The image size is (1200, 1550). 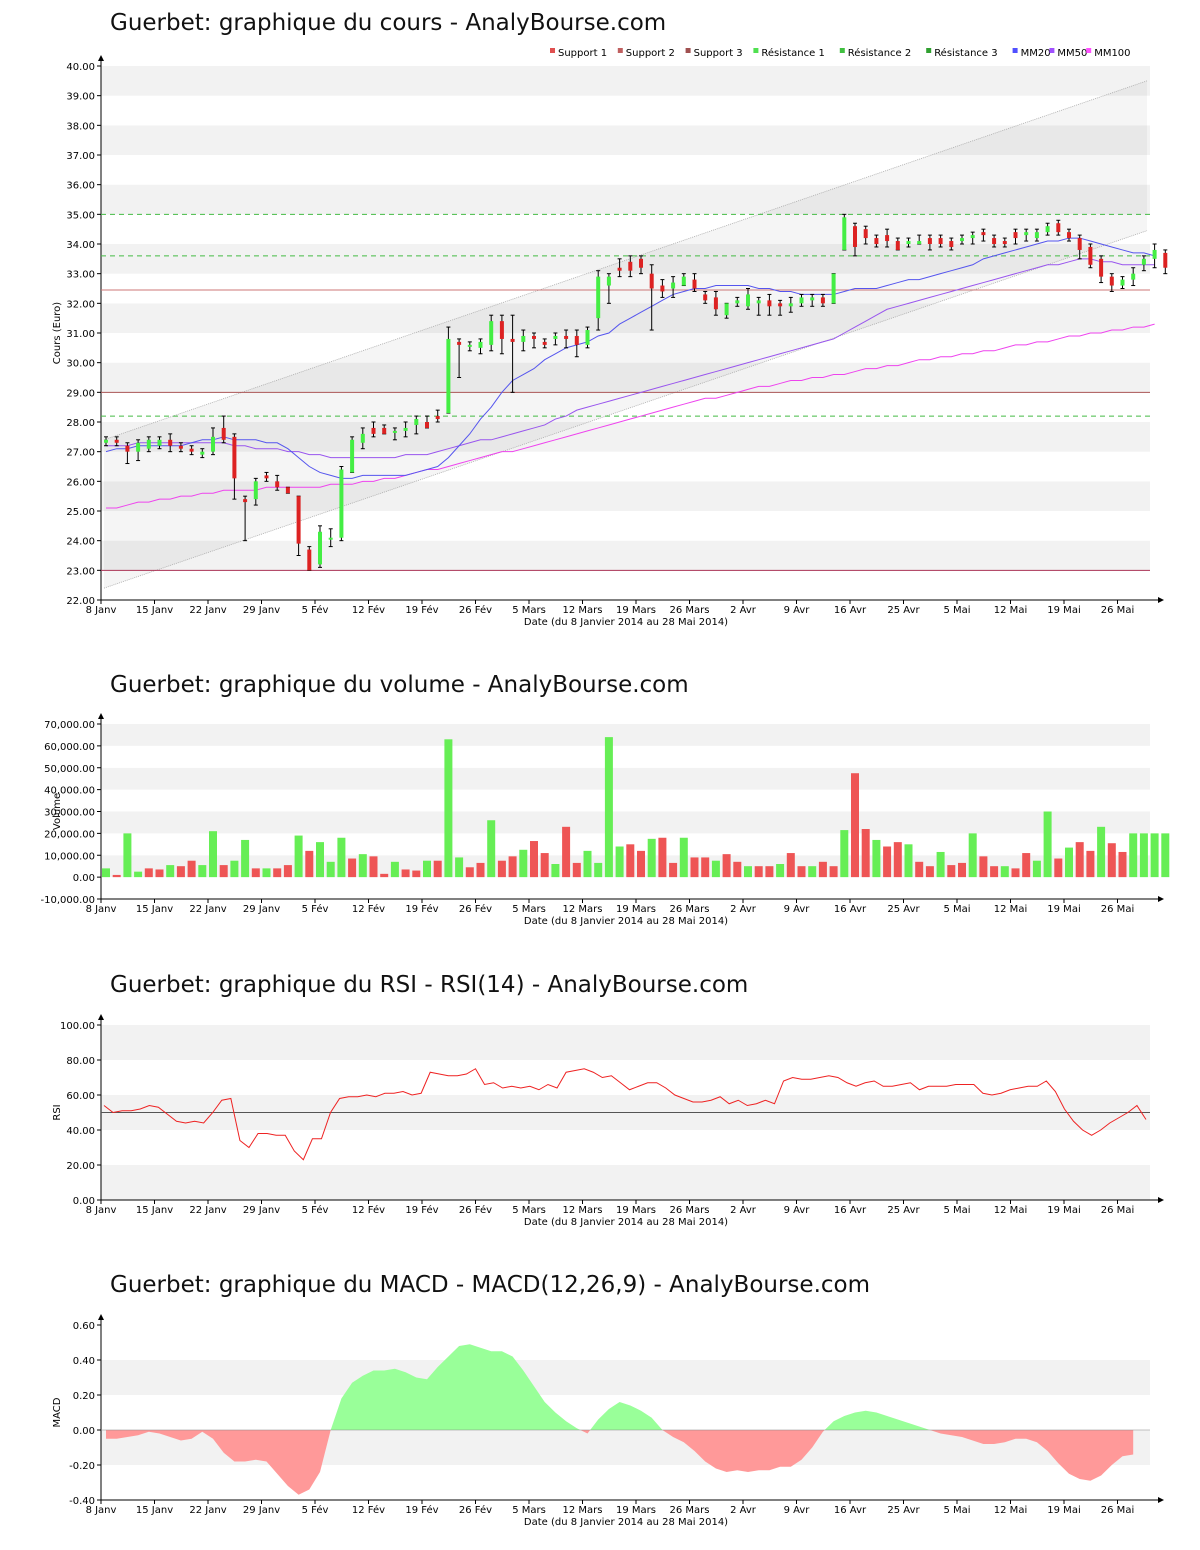 What do you see at coordinates (368, 909) in the screenshot?
I see `x-tick-label: 12 Fév` at bounding box center [368, 909].